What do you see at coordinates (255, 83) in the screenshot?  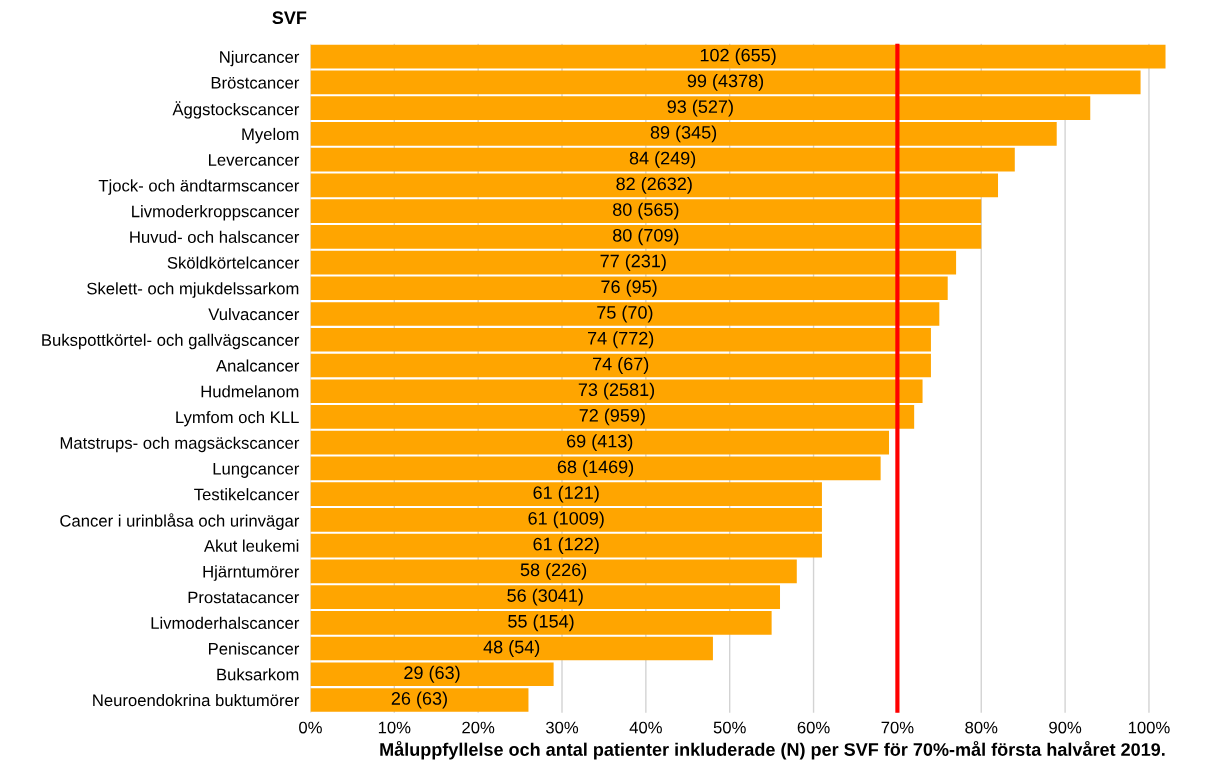 I see `y-tick-label: Bröstcancer` at bounding box center [255, 83].